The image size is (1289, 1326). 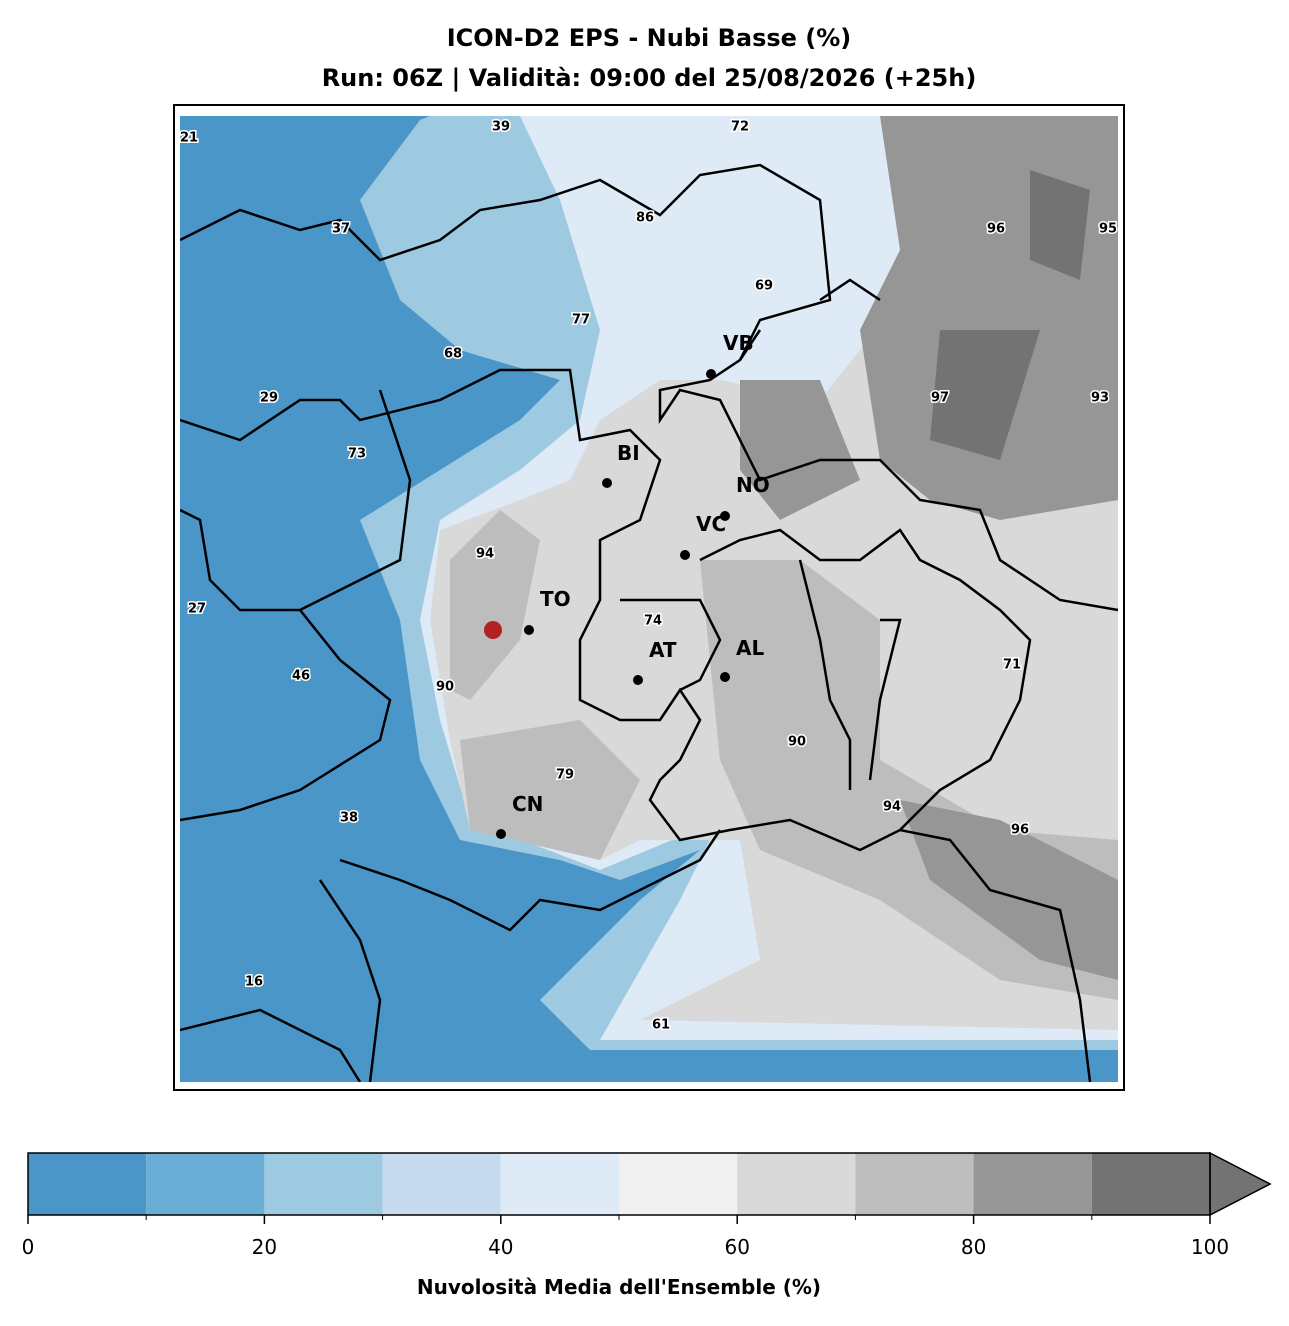 I want to click on point-value: 29, so click(x=269, y=398).